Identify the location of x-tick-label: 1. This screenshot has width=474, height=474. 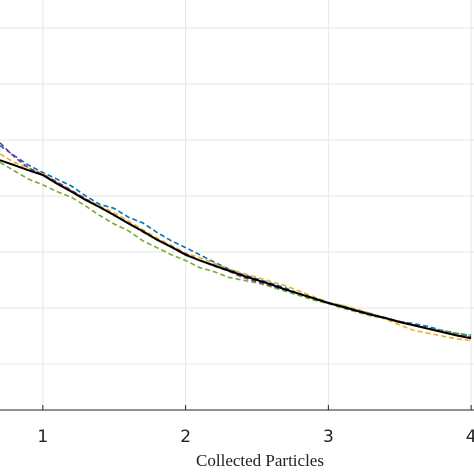
(42, 437).